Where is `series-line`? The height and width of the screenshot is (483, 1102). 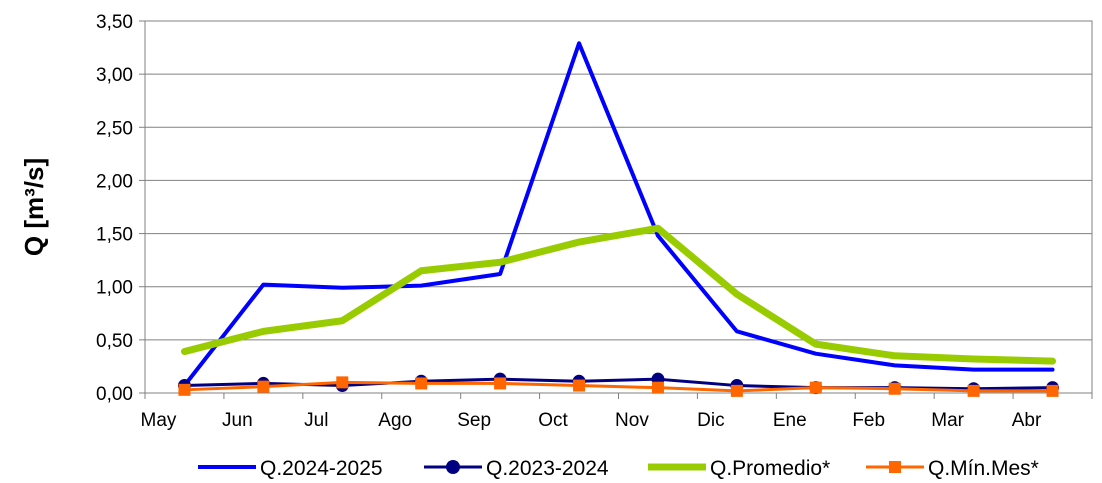 series-line is located at coordinates (618, 386).